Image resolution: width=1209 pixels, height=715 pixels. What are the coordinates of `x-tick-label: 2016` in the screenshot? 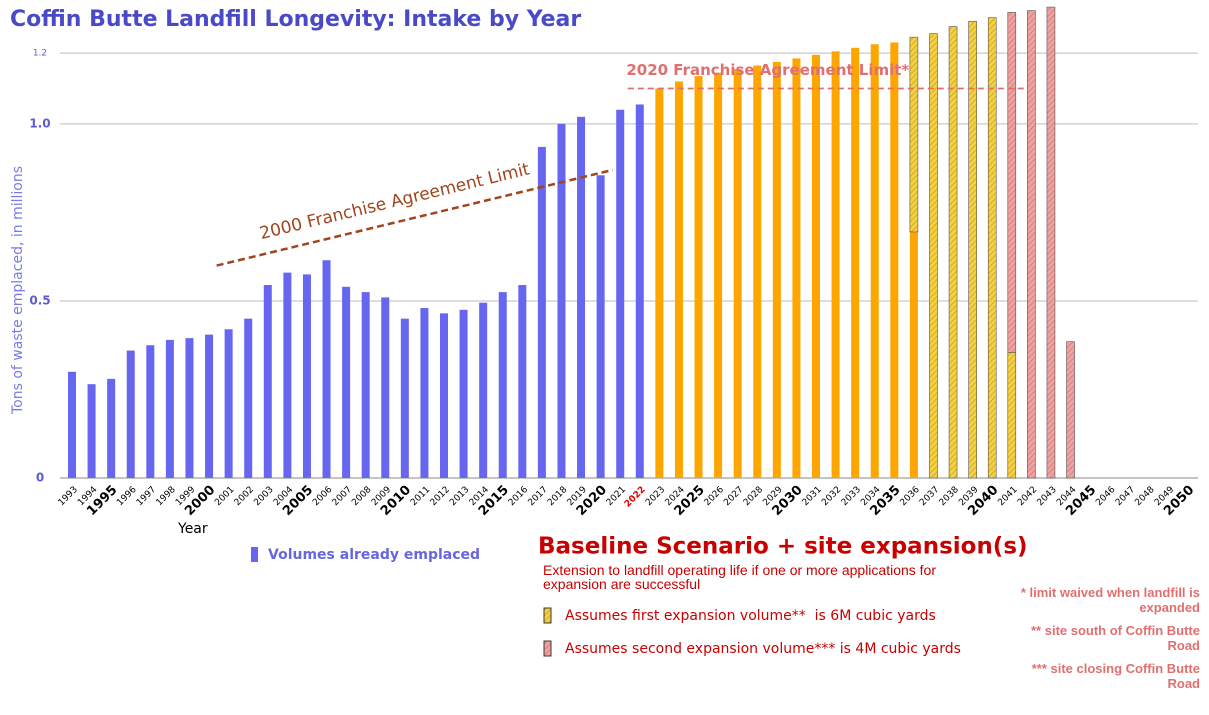 It's located at (518, 496).